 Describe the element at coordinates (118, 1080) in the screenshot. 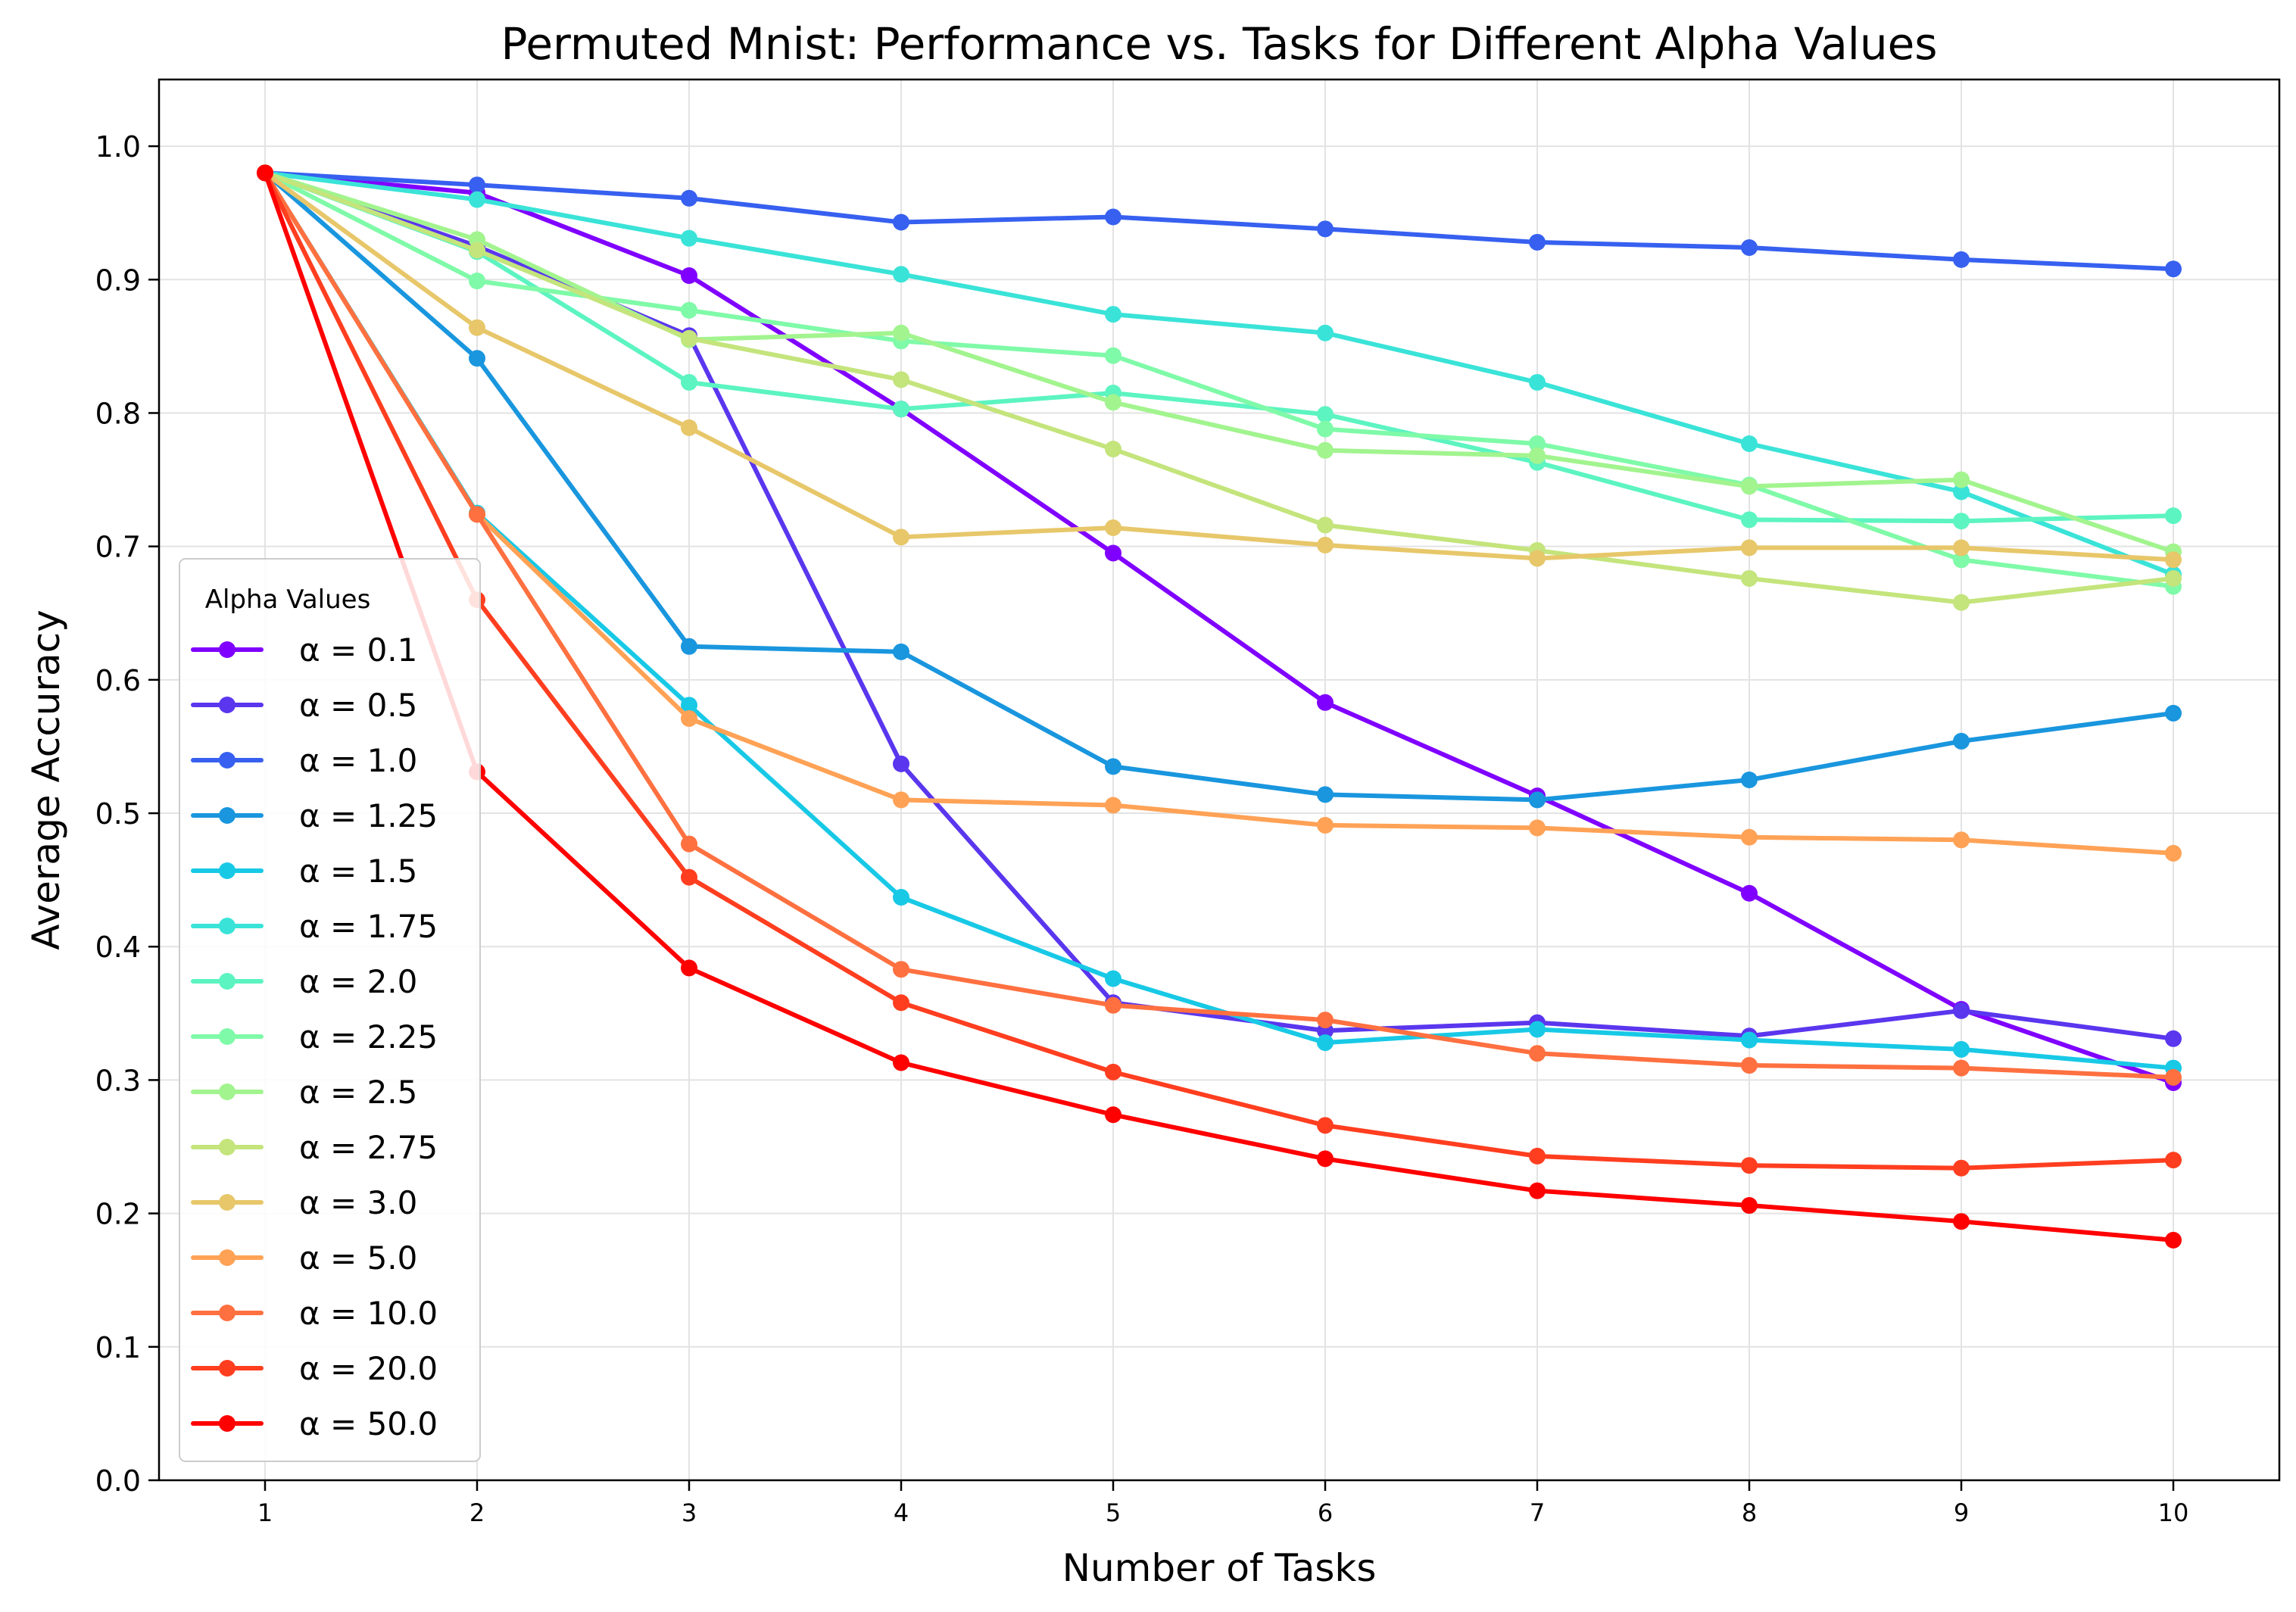

I see `y-tick-label: 0.3` at that location.